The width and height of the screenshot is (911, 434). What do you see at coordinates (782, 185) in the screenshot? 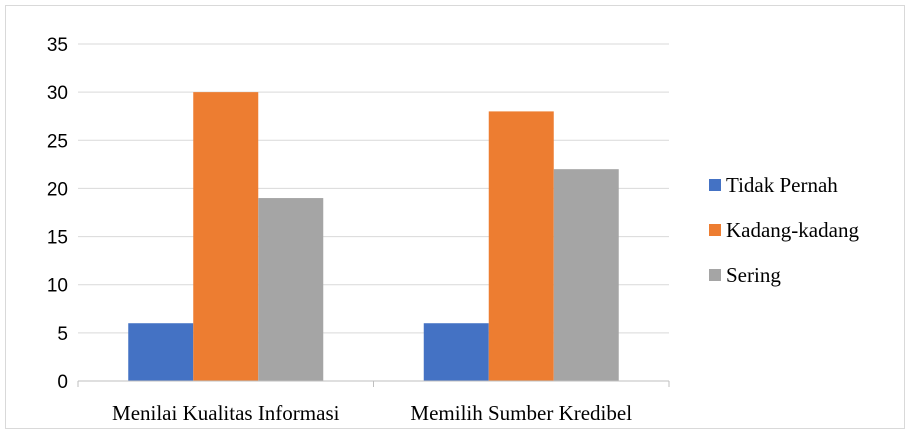
I see `legend-label: Tidak Pernah` at bounding box center [782, 185].